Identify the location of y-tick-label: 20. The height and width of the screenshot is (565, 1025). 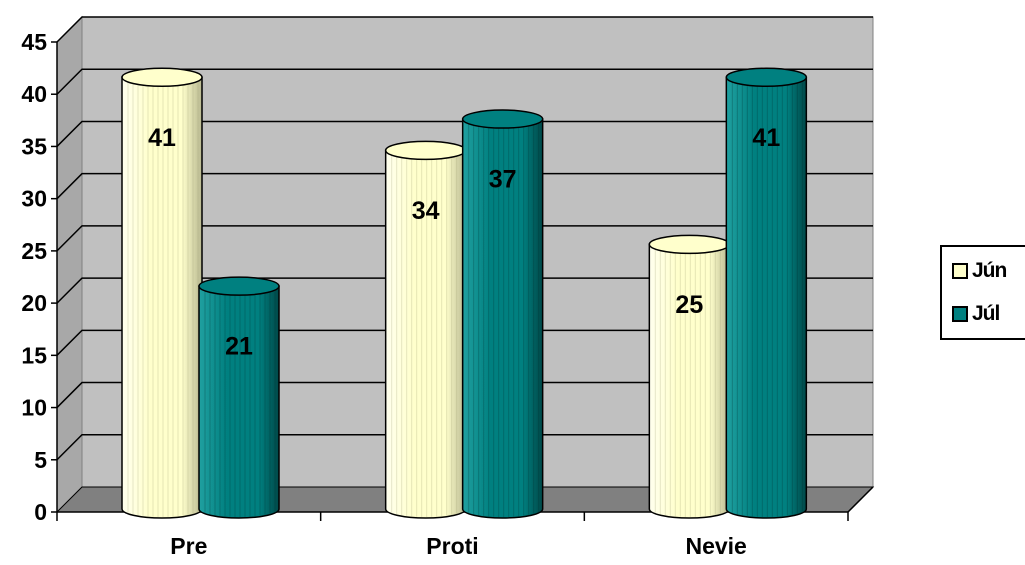
(34, 303).